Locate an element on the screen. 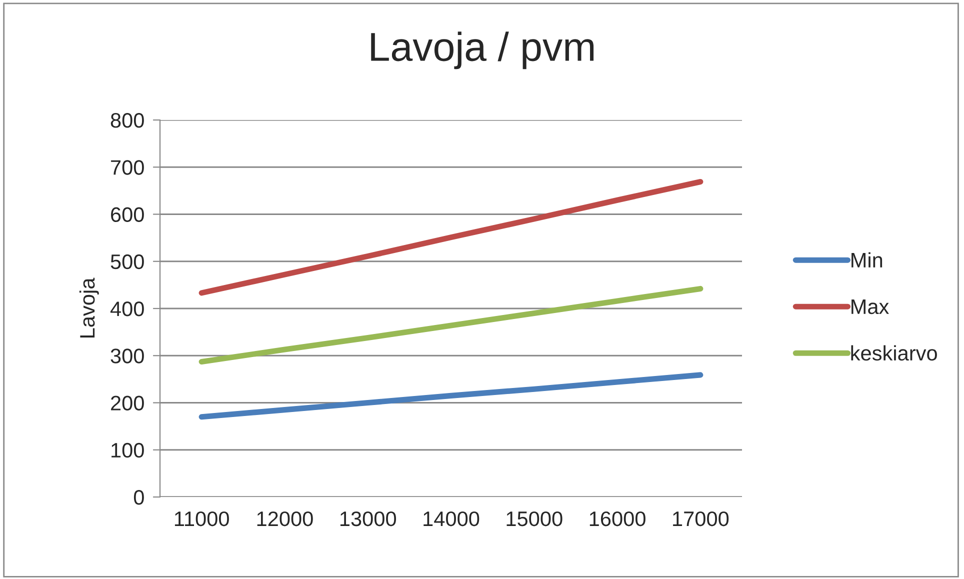 This screenshot has width=964, height=579. x-tick-label: 14000 is located at coordinates (452, 518).